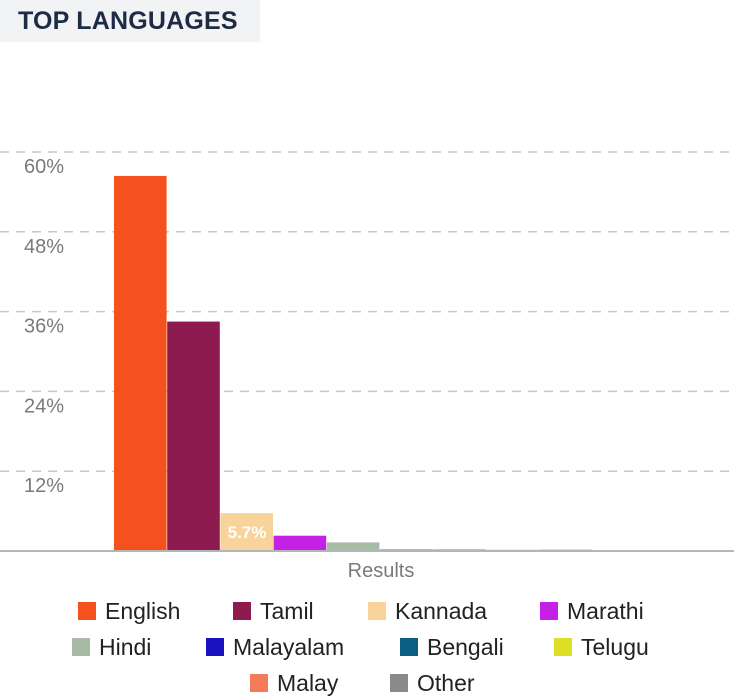 The height and width of the screenshot is (698, 734). I want to click on data-label: 5.7%, so click(247, 532).